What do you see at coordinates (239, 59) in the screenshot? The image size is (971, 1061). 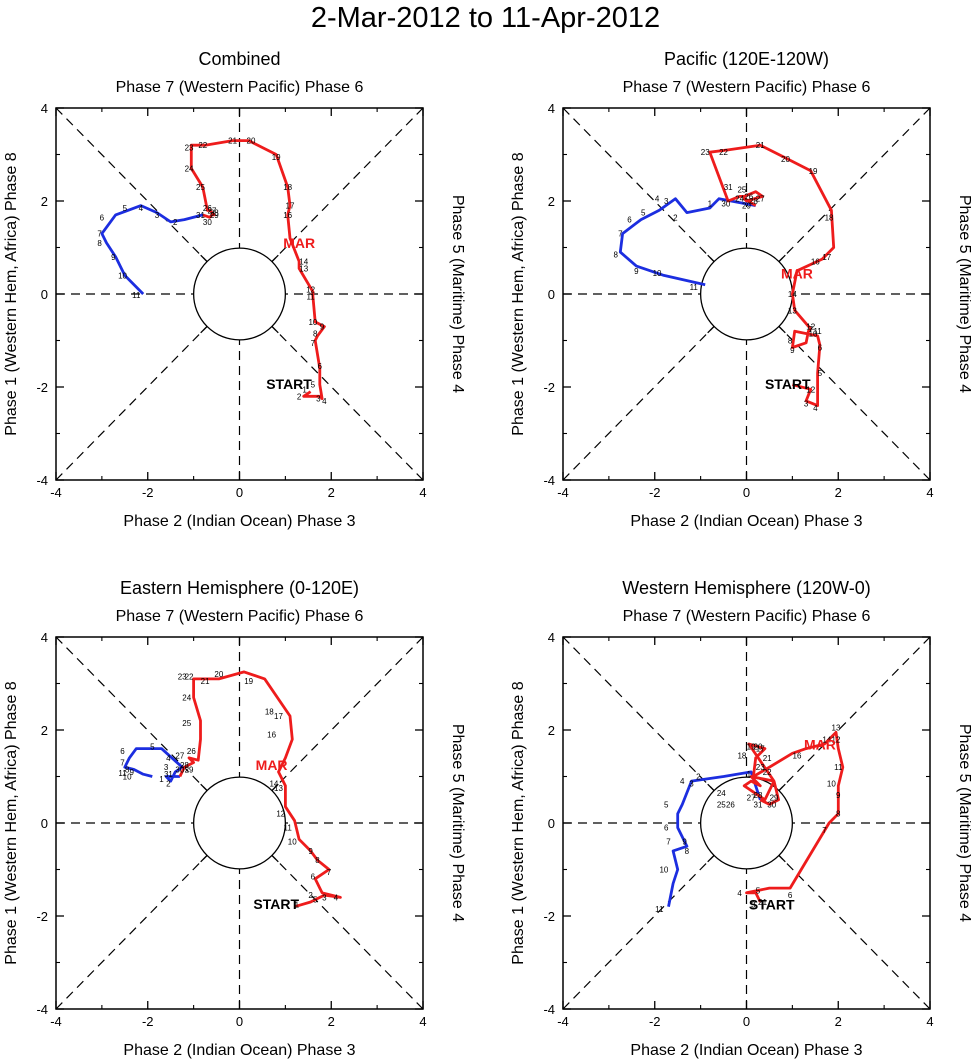 I see `panel-title: Combined` at bounding box center [239, 59].